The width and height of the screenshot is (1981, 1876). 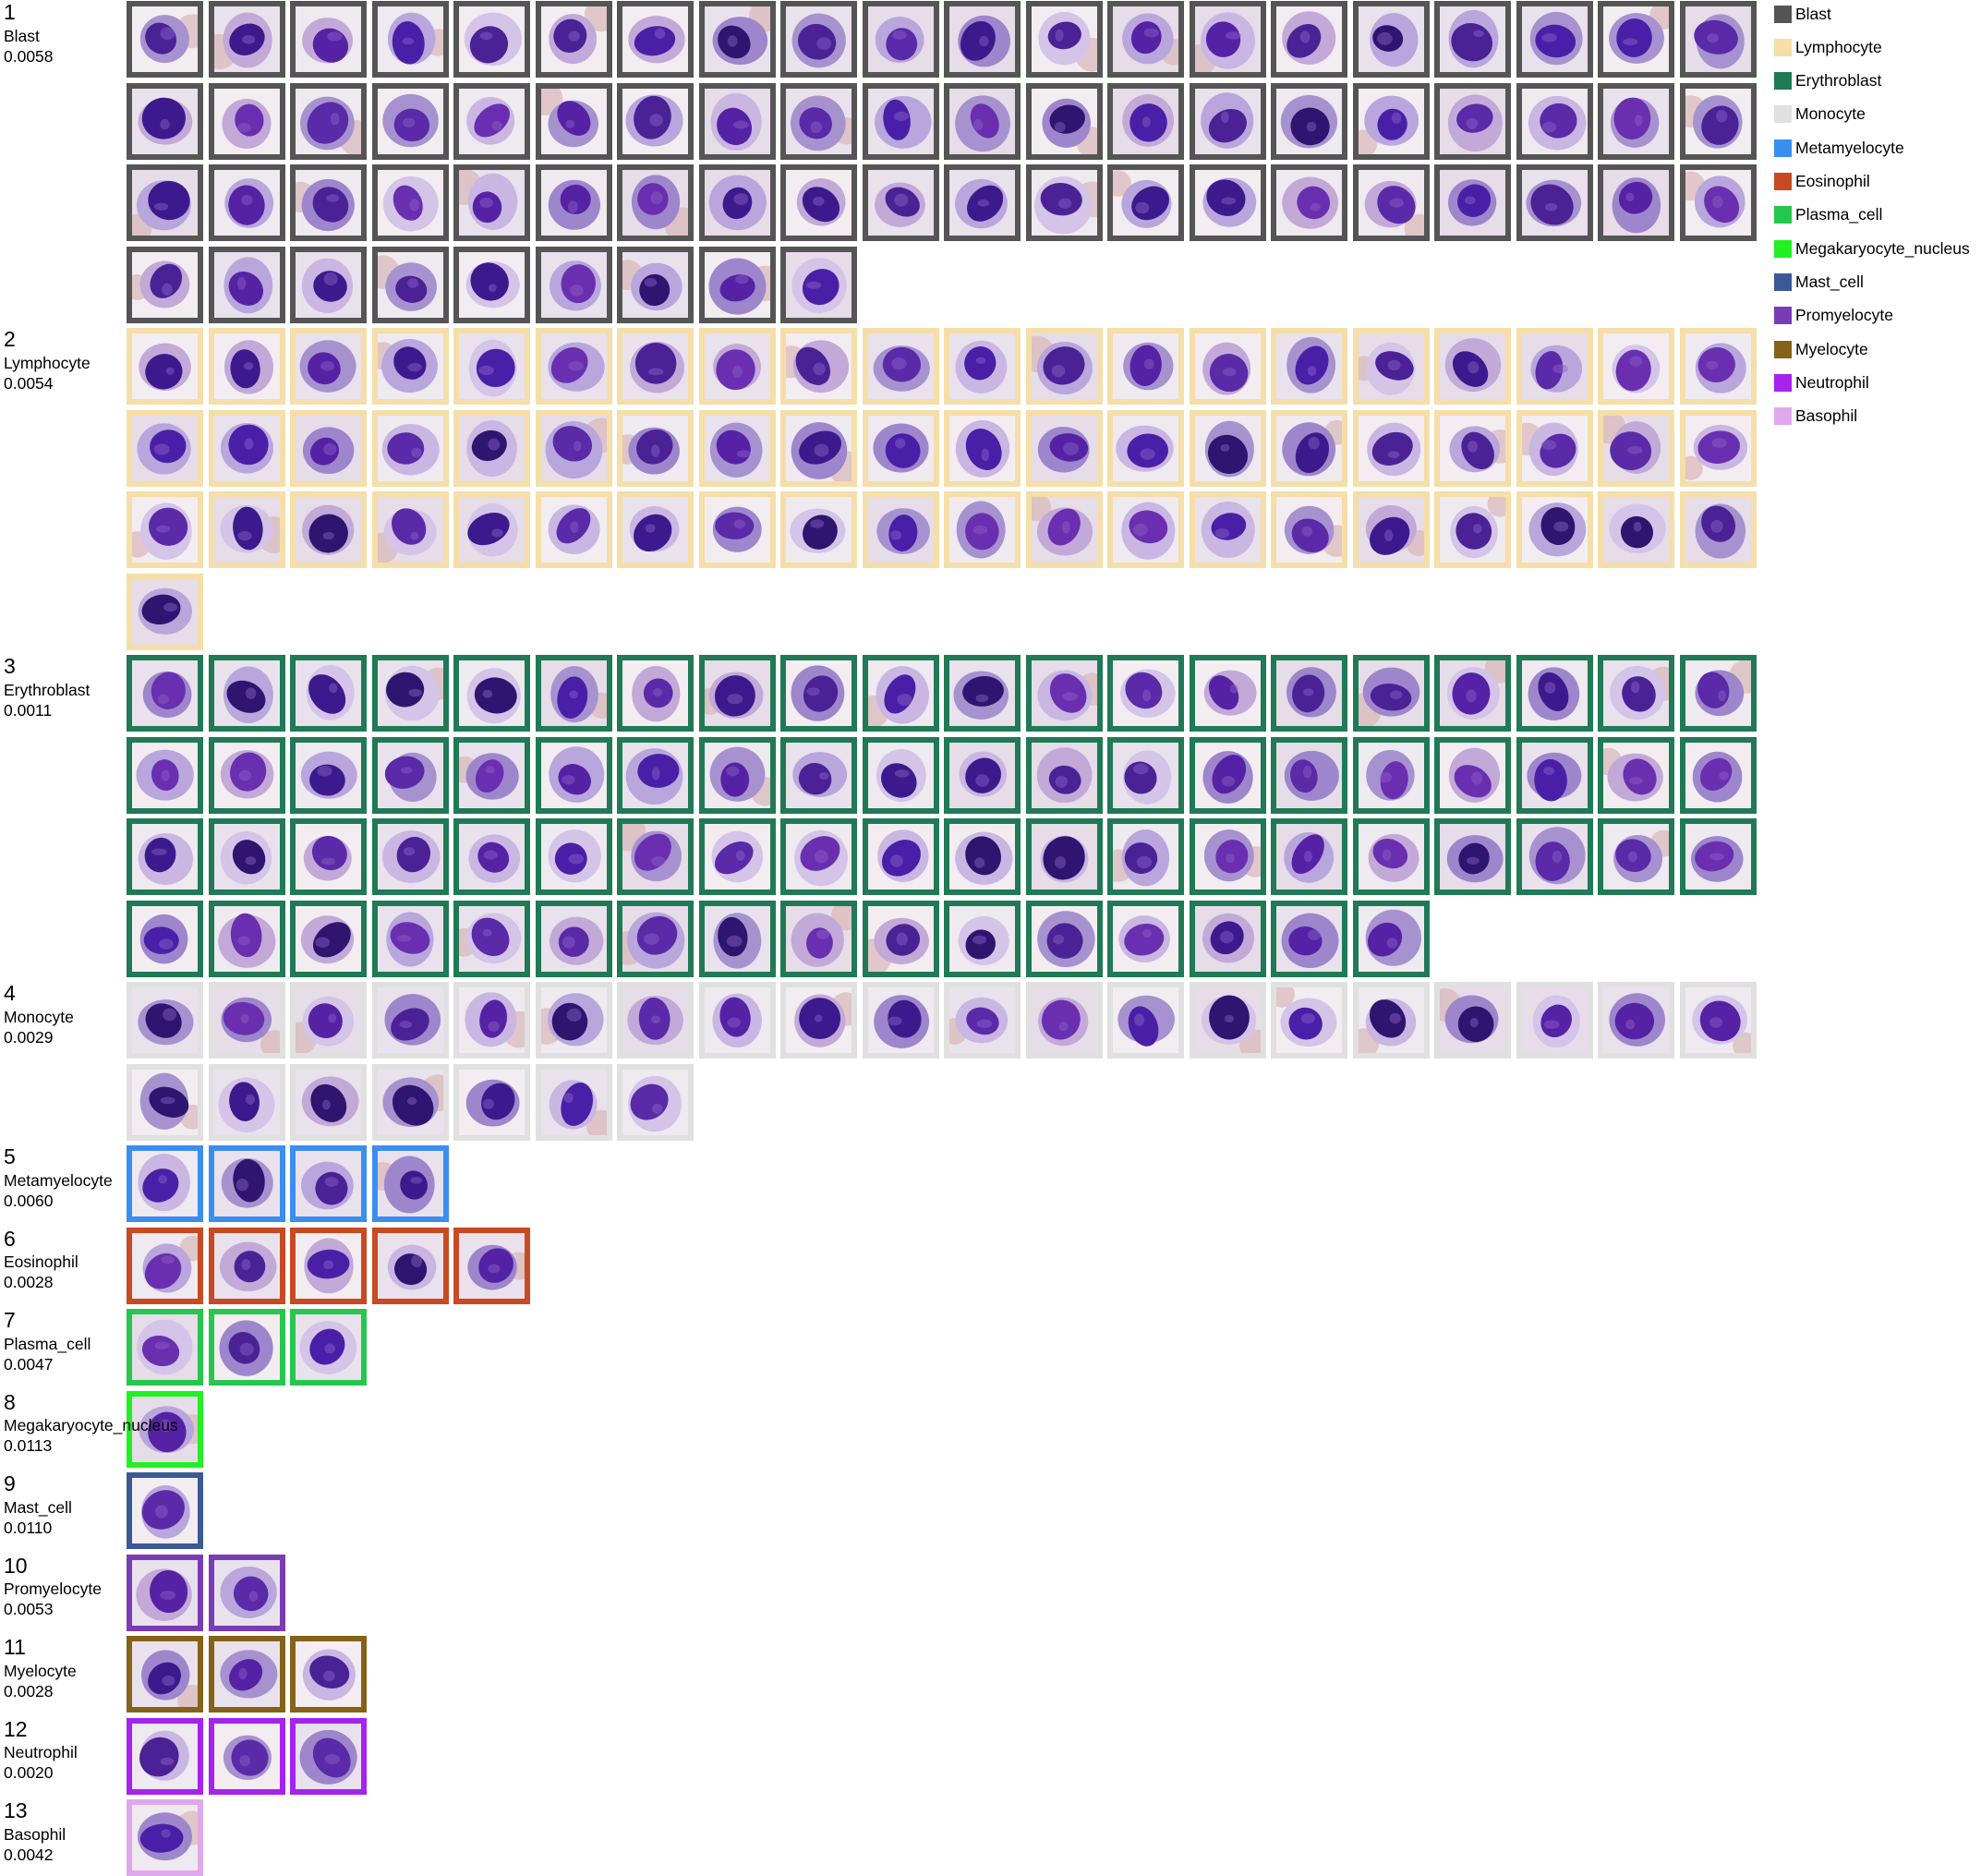 I want to click on group-score: 0.0042, so click(x=29, y=1854).